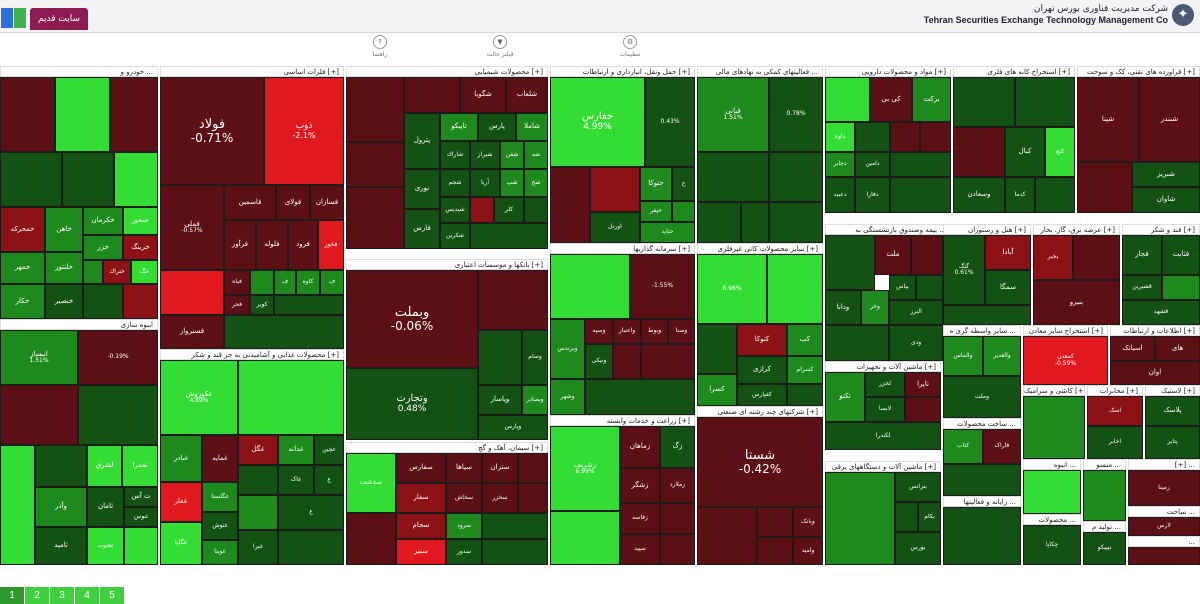 The image size is (1200, 604). I want to click on stock-tile: ث آس, so click(141, 497).